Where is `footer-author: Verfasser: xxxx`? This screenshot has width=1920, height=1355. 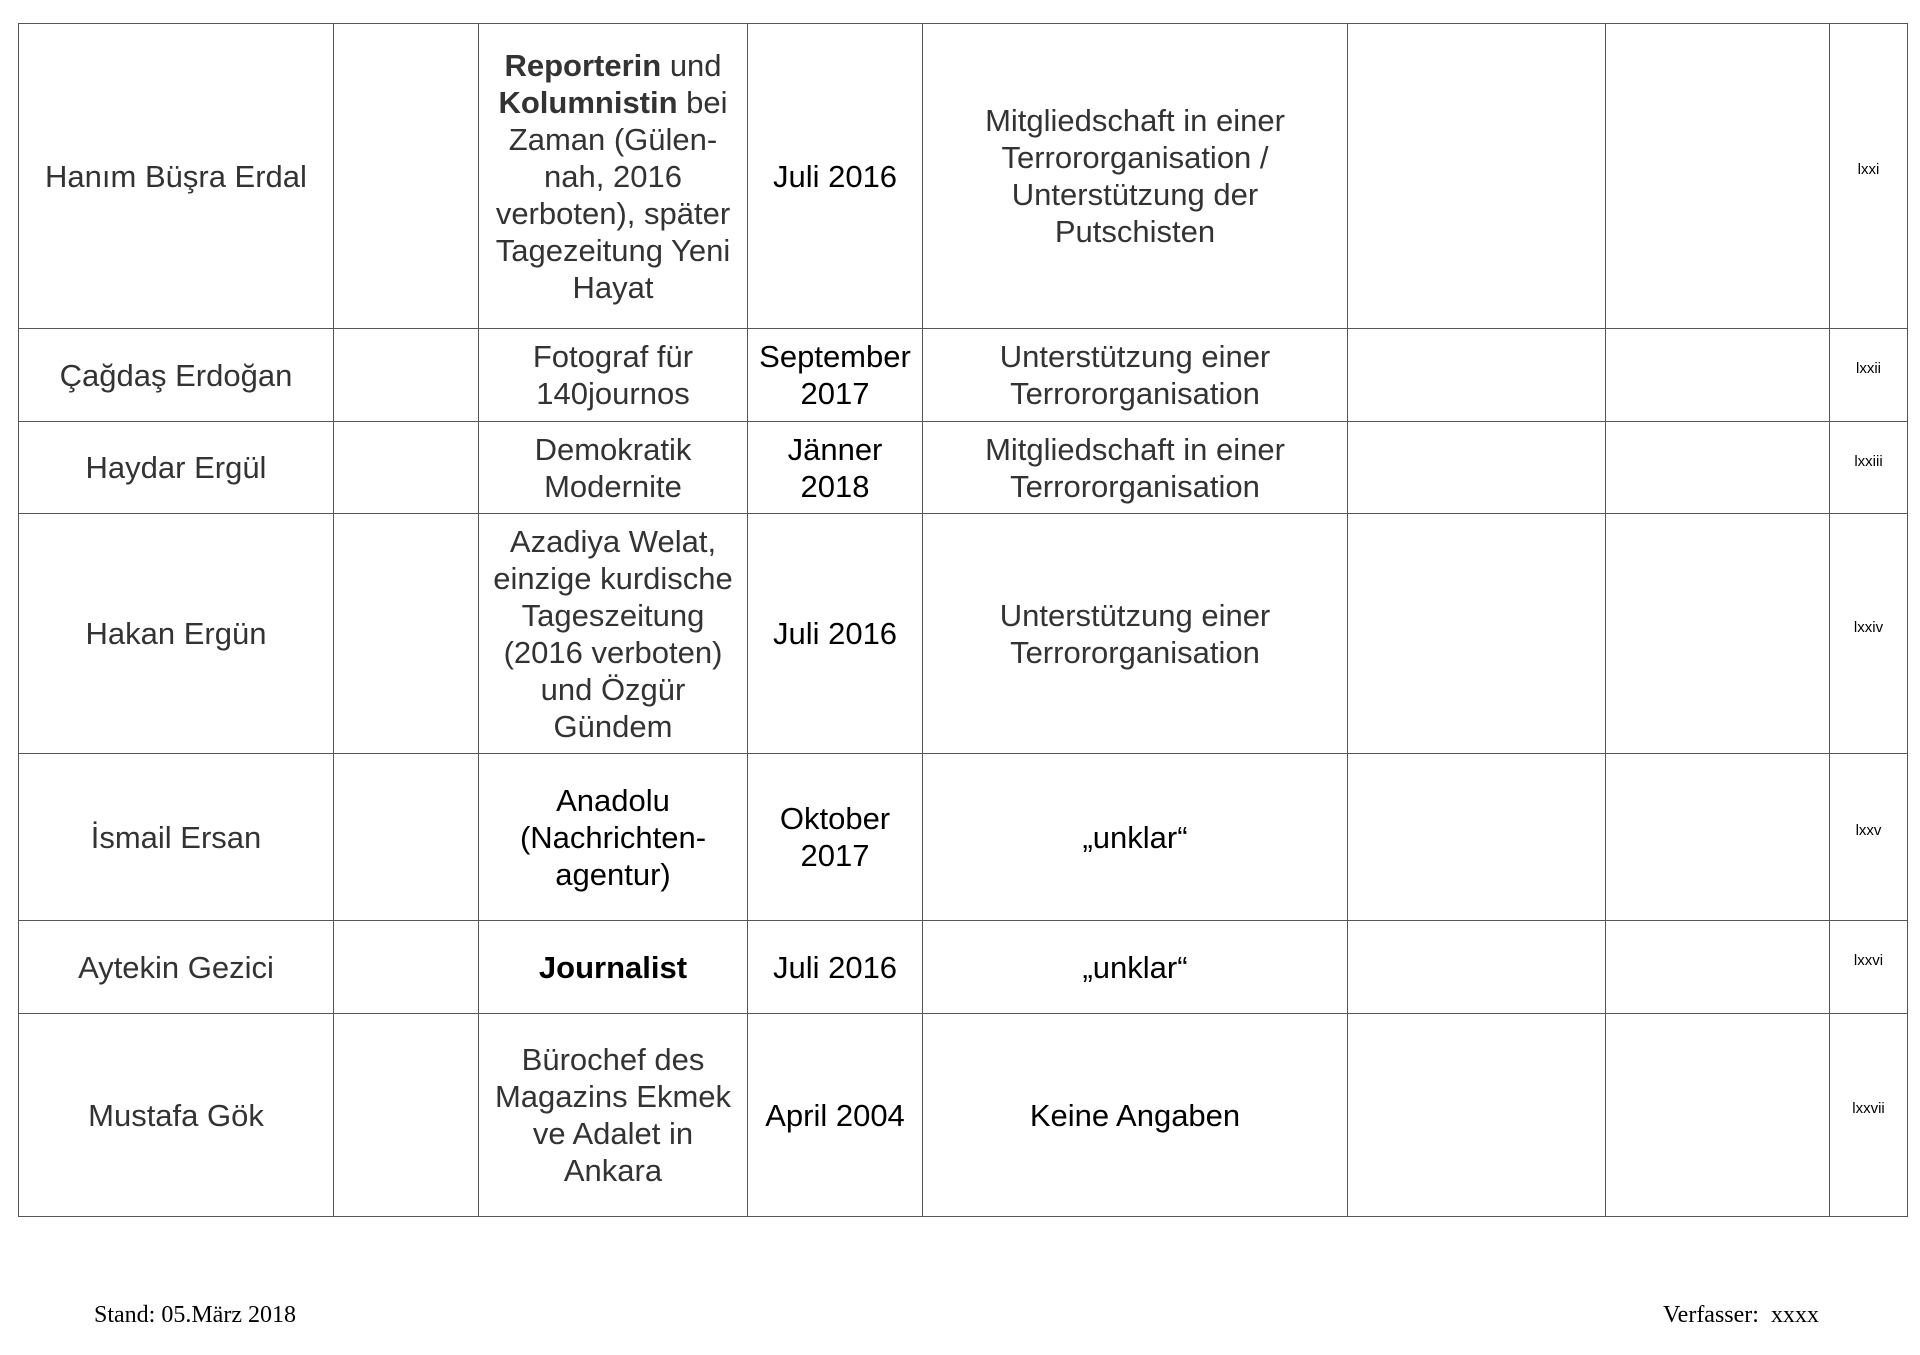 footer-author: Verfasser: xxxx is located at coordinates (1741, 1315).